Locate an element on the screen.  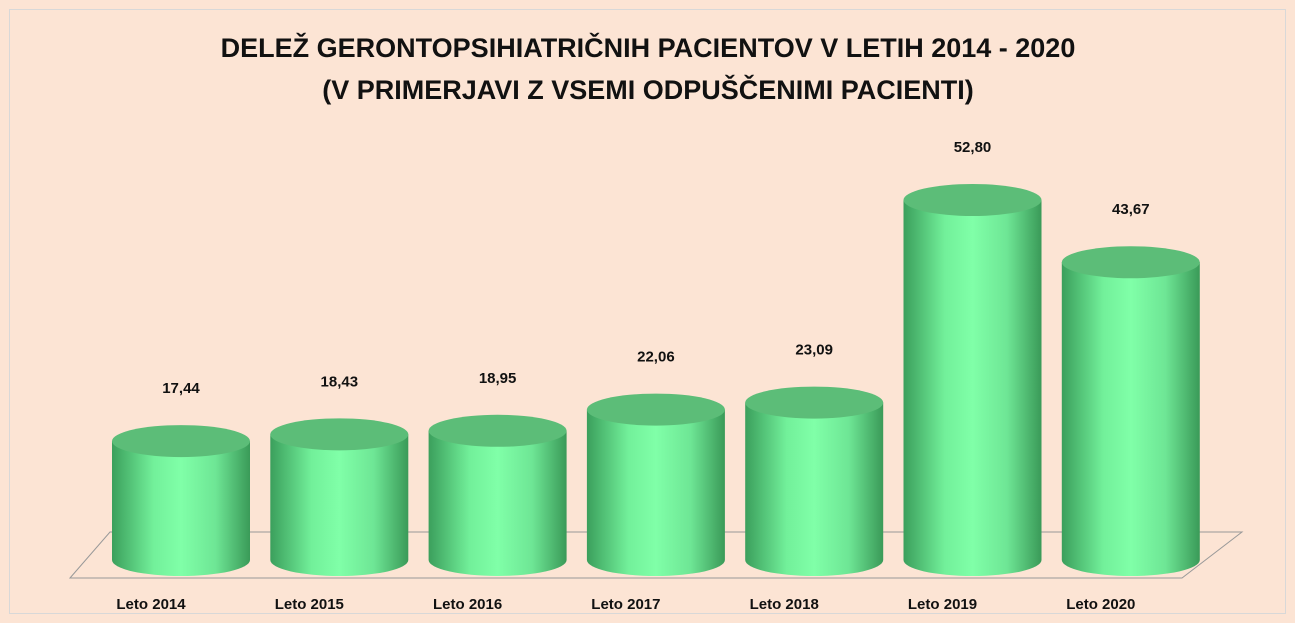
value-label: 18,95 is located at coordinates (498, 378).